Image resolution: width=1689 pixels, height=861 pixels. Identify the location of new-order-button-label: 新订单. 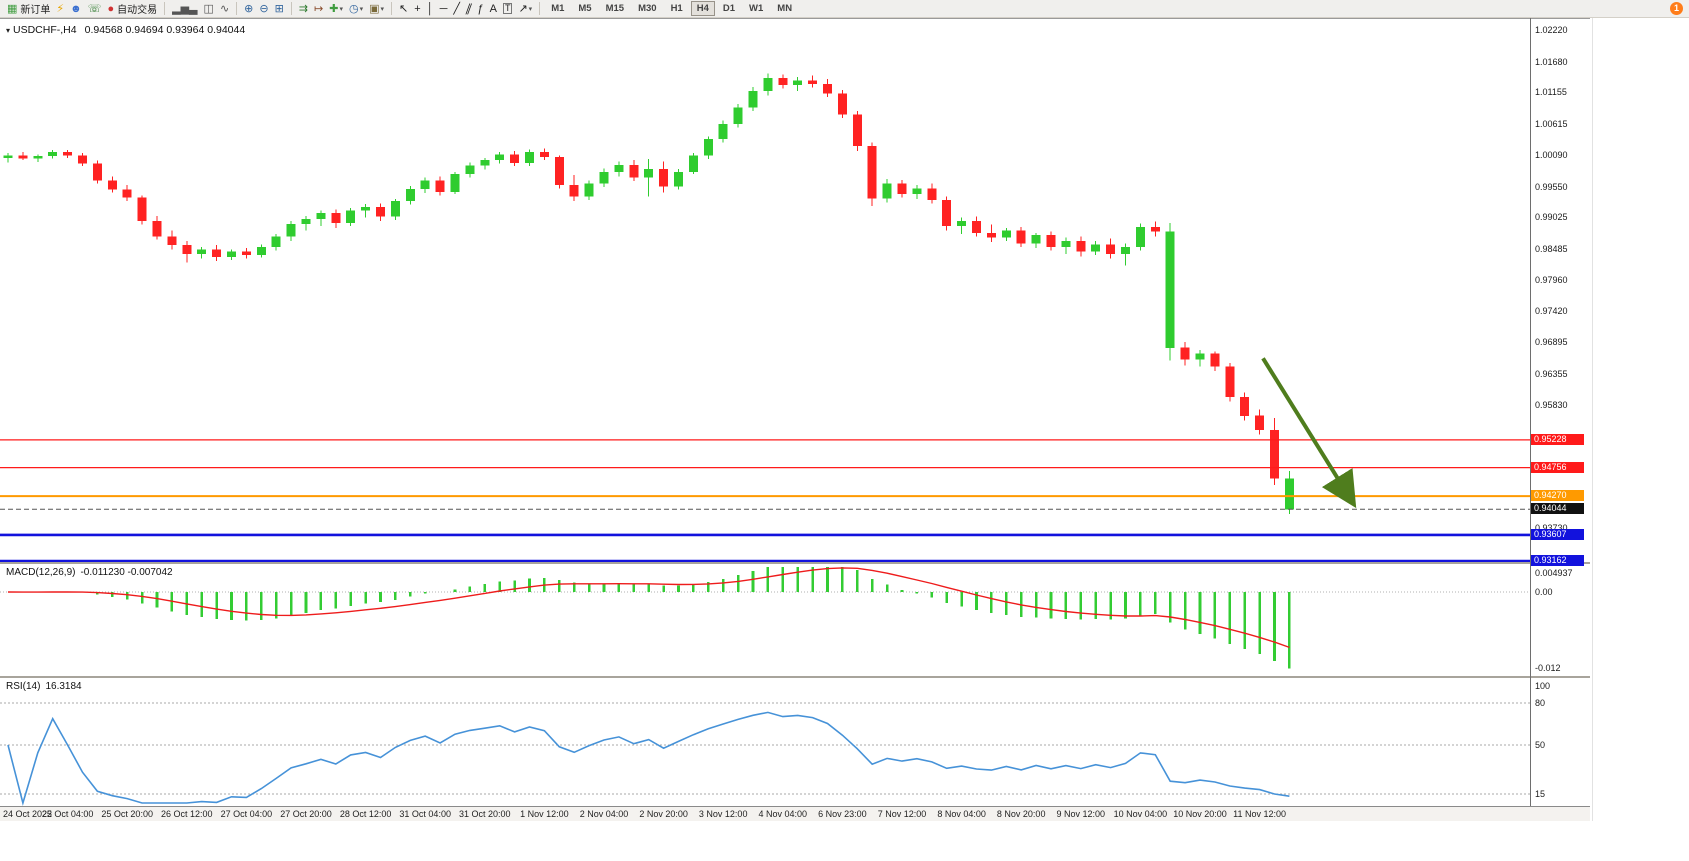
(35, 10).